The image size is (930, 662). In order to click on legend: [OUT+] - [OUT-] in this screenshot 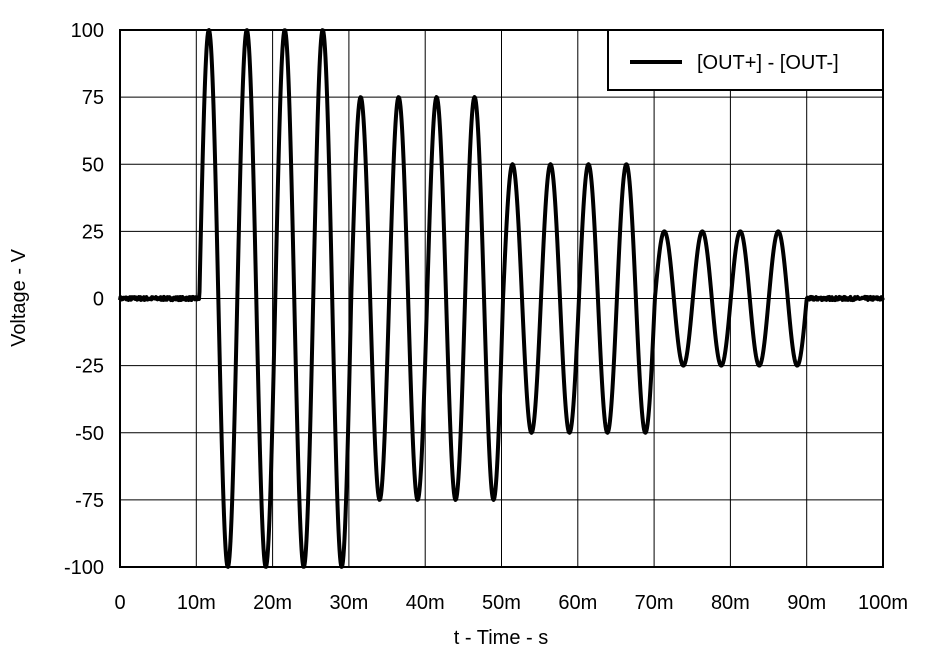, I will do `click(745, 60)`.